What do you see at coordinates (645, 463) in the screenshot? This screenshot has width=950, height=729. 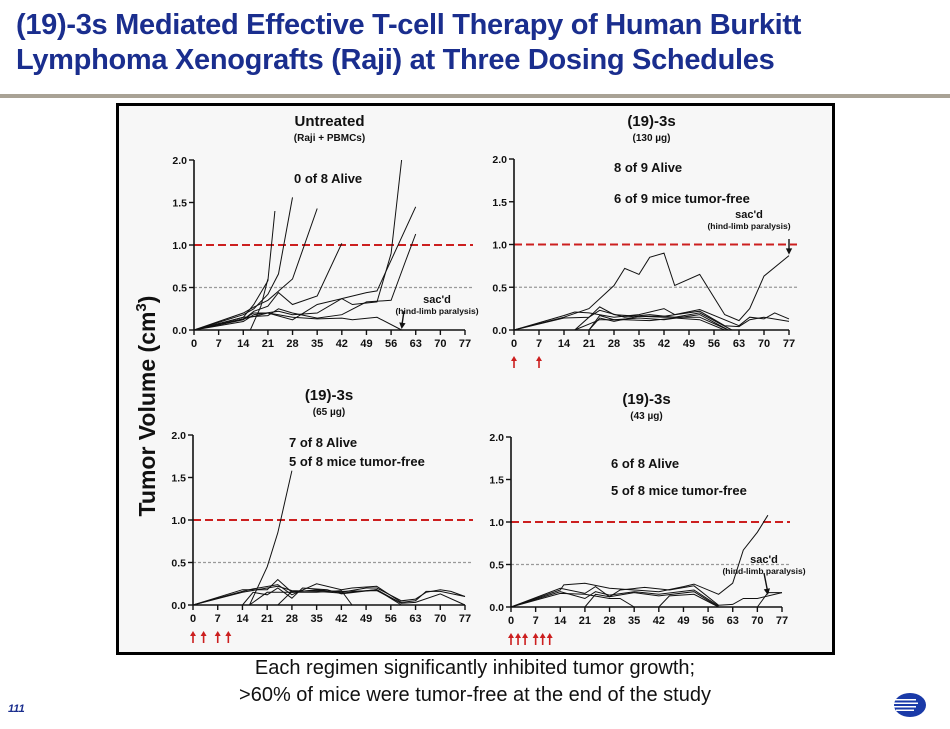 I see `panel-annotation: 6 of 8 Alive` at bounding box center [645, 463].